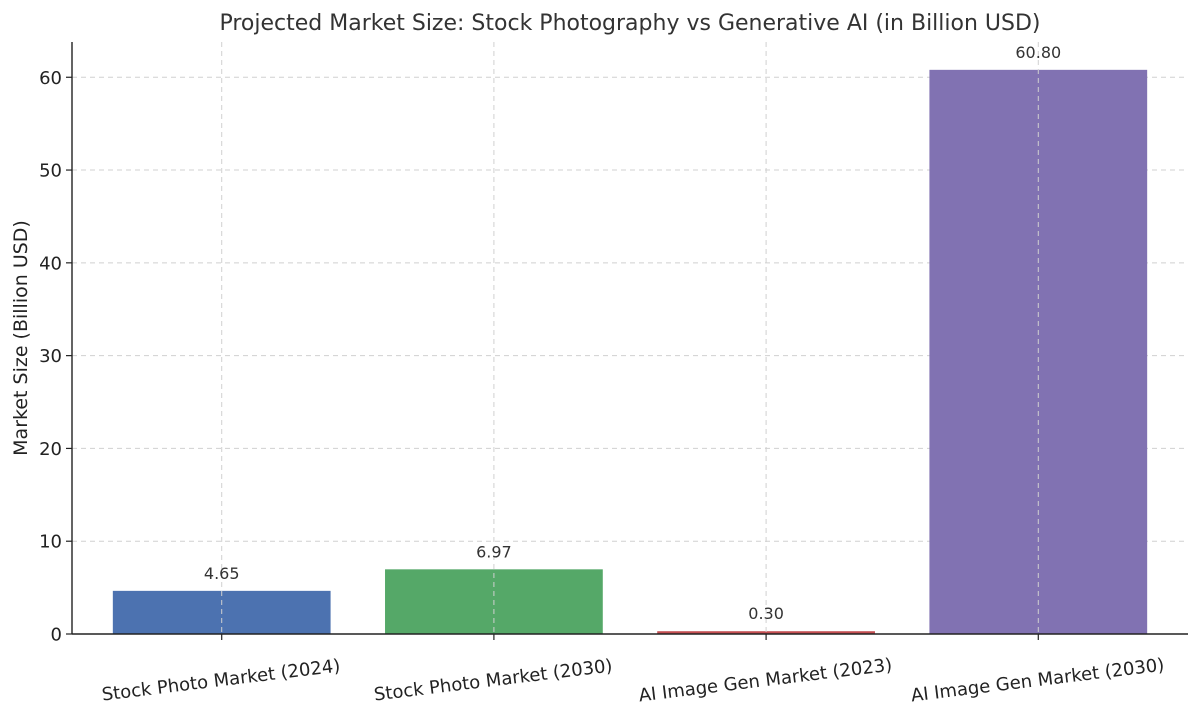 This screenshot has height=722, width=1200. Describe the element at coordinates (56, 635) in the screenshot. I see `y-tick-label-0: 0` at that location.